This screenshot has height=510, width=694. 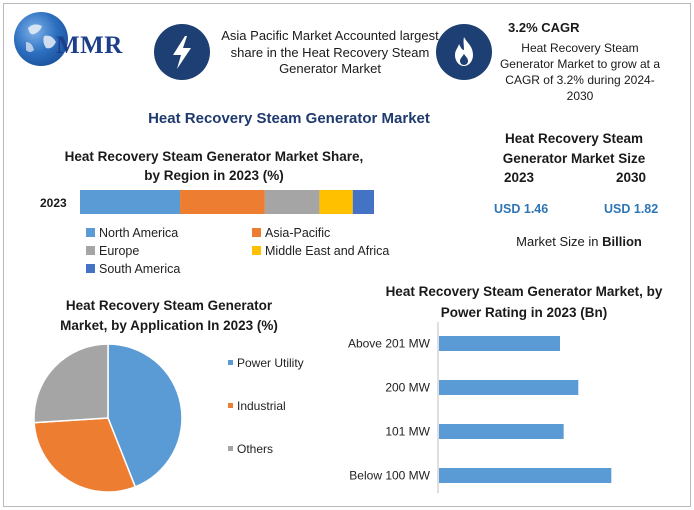 What do you see at coordinates (41, 39) in the screenshot?
I see `globe-icon` at bounding box center [41, 39].